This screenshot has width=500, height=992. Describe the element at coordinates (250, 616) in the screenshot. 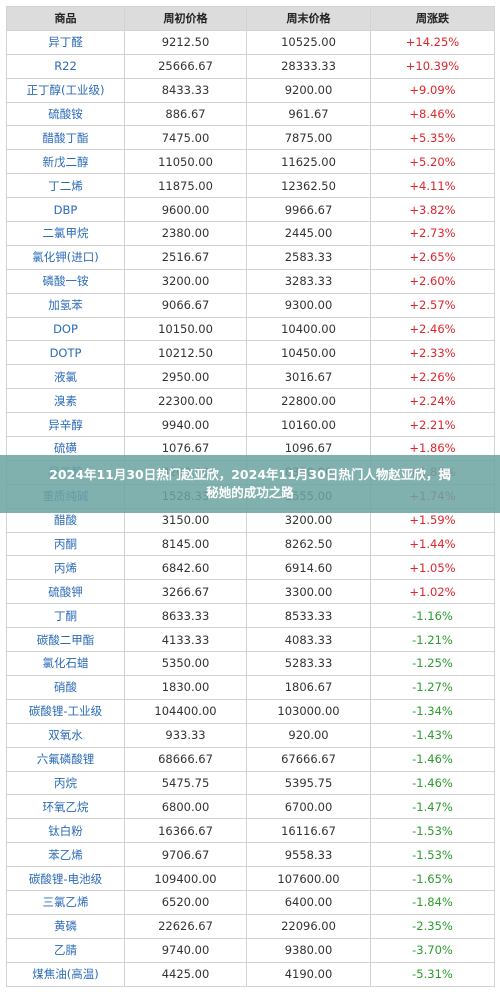

I see `table-row: 丁酮 8633.33 8533.33 -1.16%` at that location.